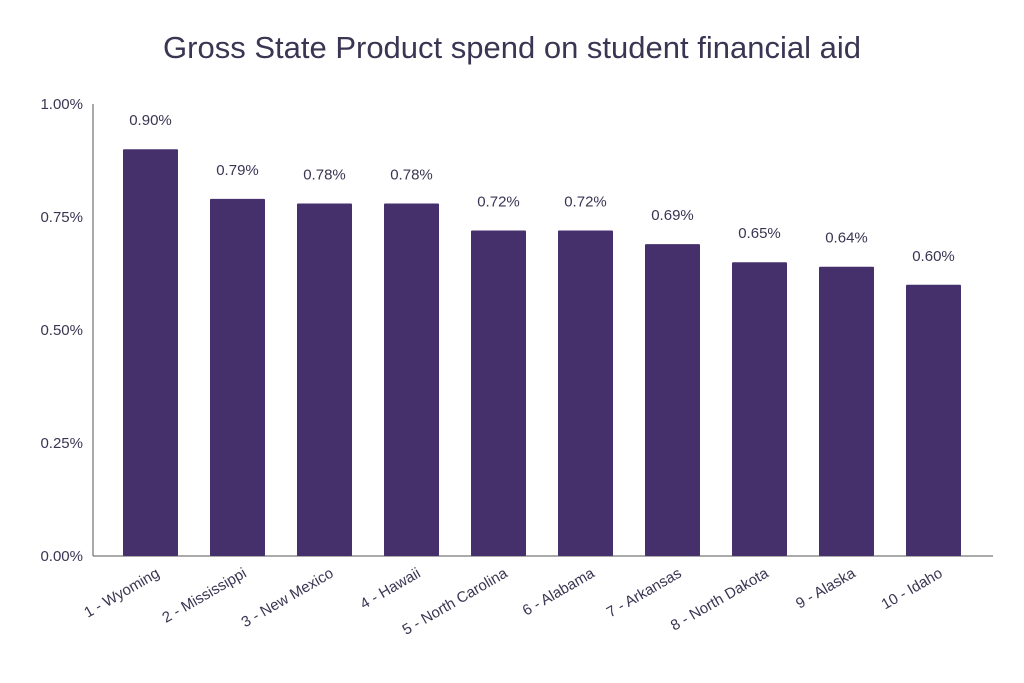 Image resolution: width=1024 pixels, height=683 pixels. Describe the element at coordinates (61, 443) in the screenshot. I see `y-tick-label: 0.25%` at that location.